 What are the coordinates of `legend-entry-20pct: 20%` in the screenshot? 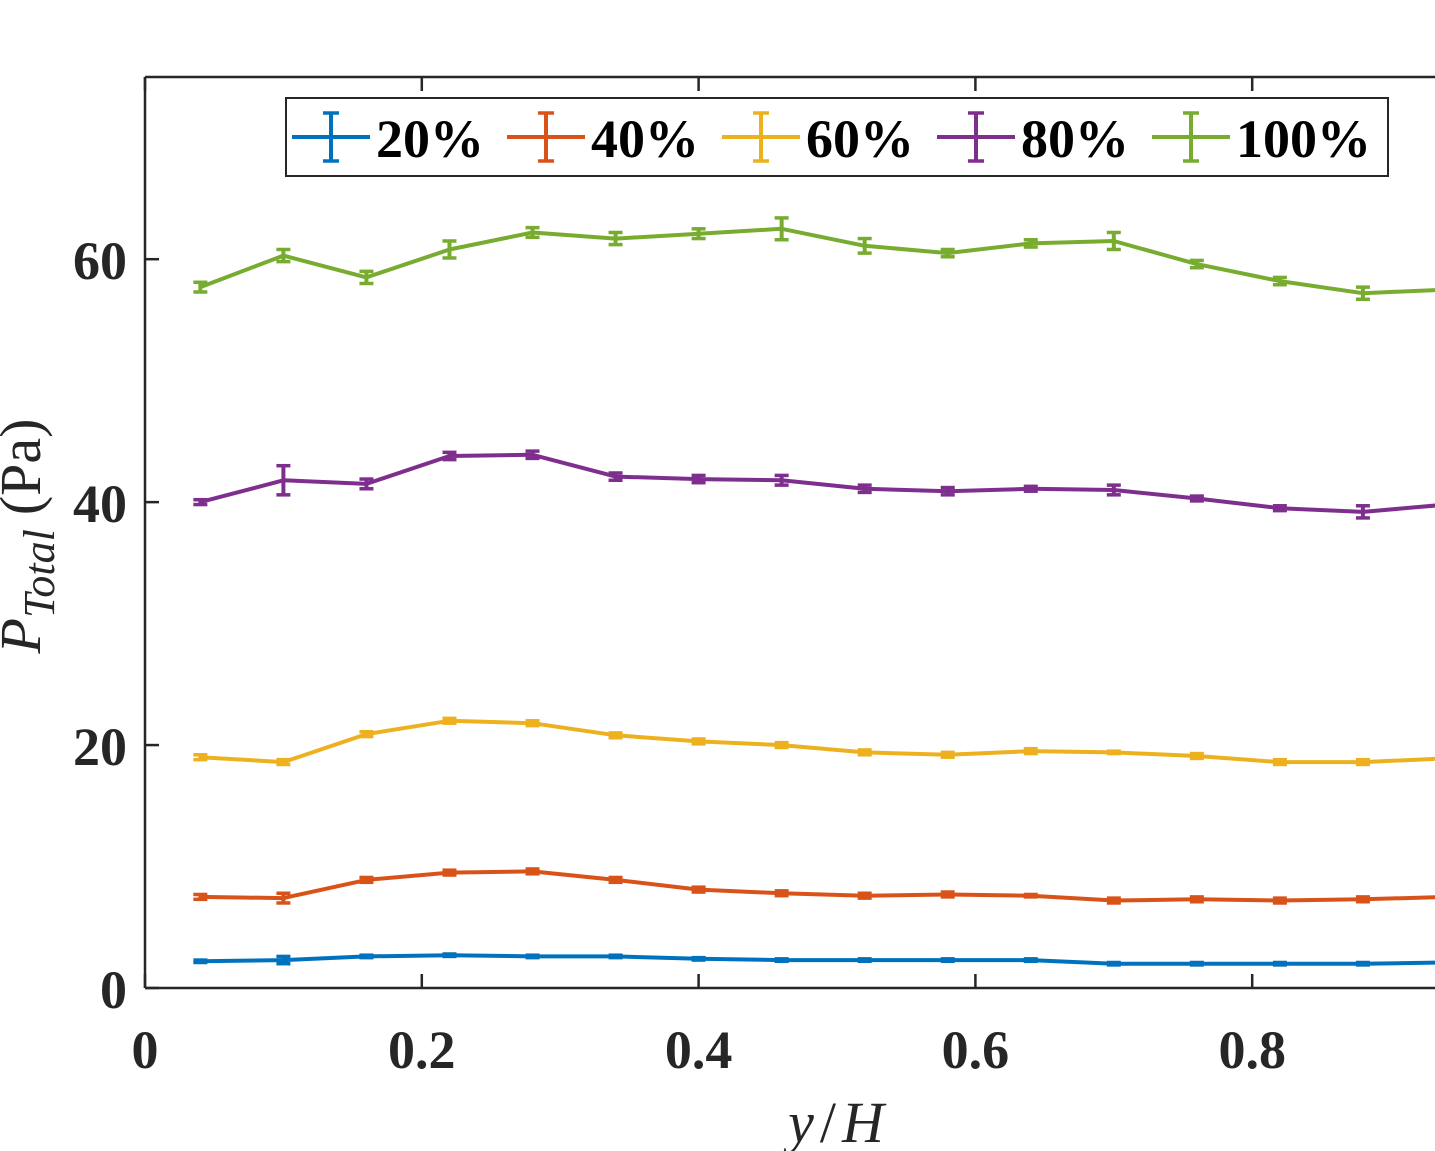 It's located at (388, 139).